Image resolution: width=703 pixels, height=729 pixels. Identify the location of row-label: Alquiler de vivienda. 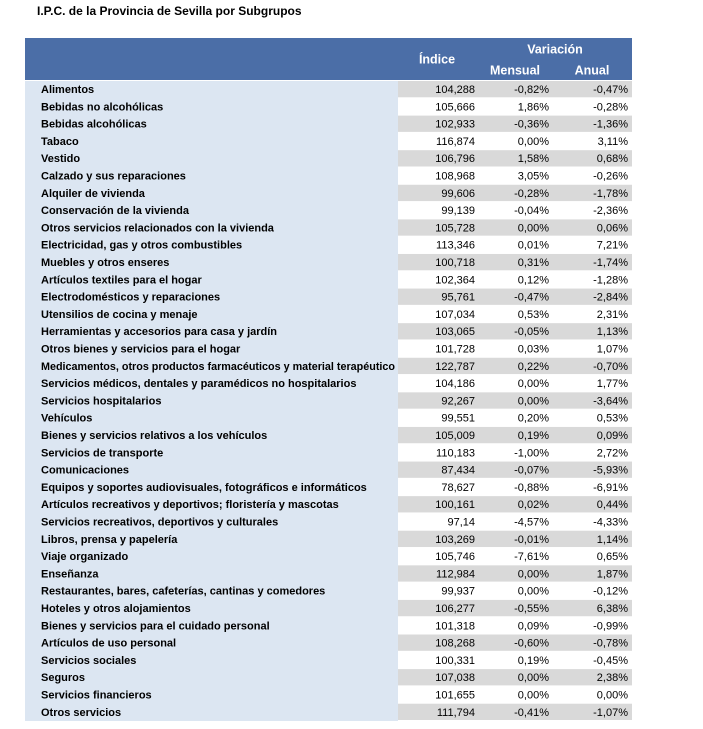
(93, 194).